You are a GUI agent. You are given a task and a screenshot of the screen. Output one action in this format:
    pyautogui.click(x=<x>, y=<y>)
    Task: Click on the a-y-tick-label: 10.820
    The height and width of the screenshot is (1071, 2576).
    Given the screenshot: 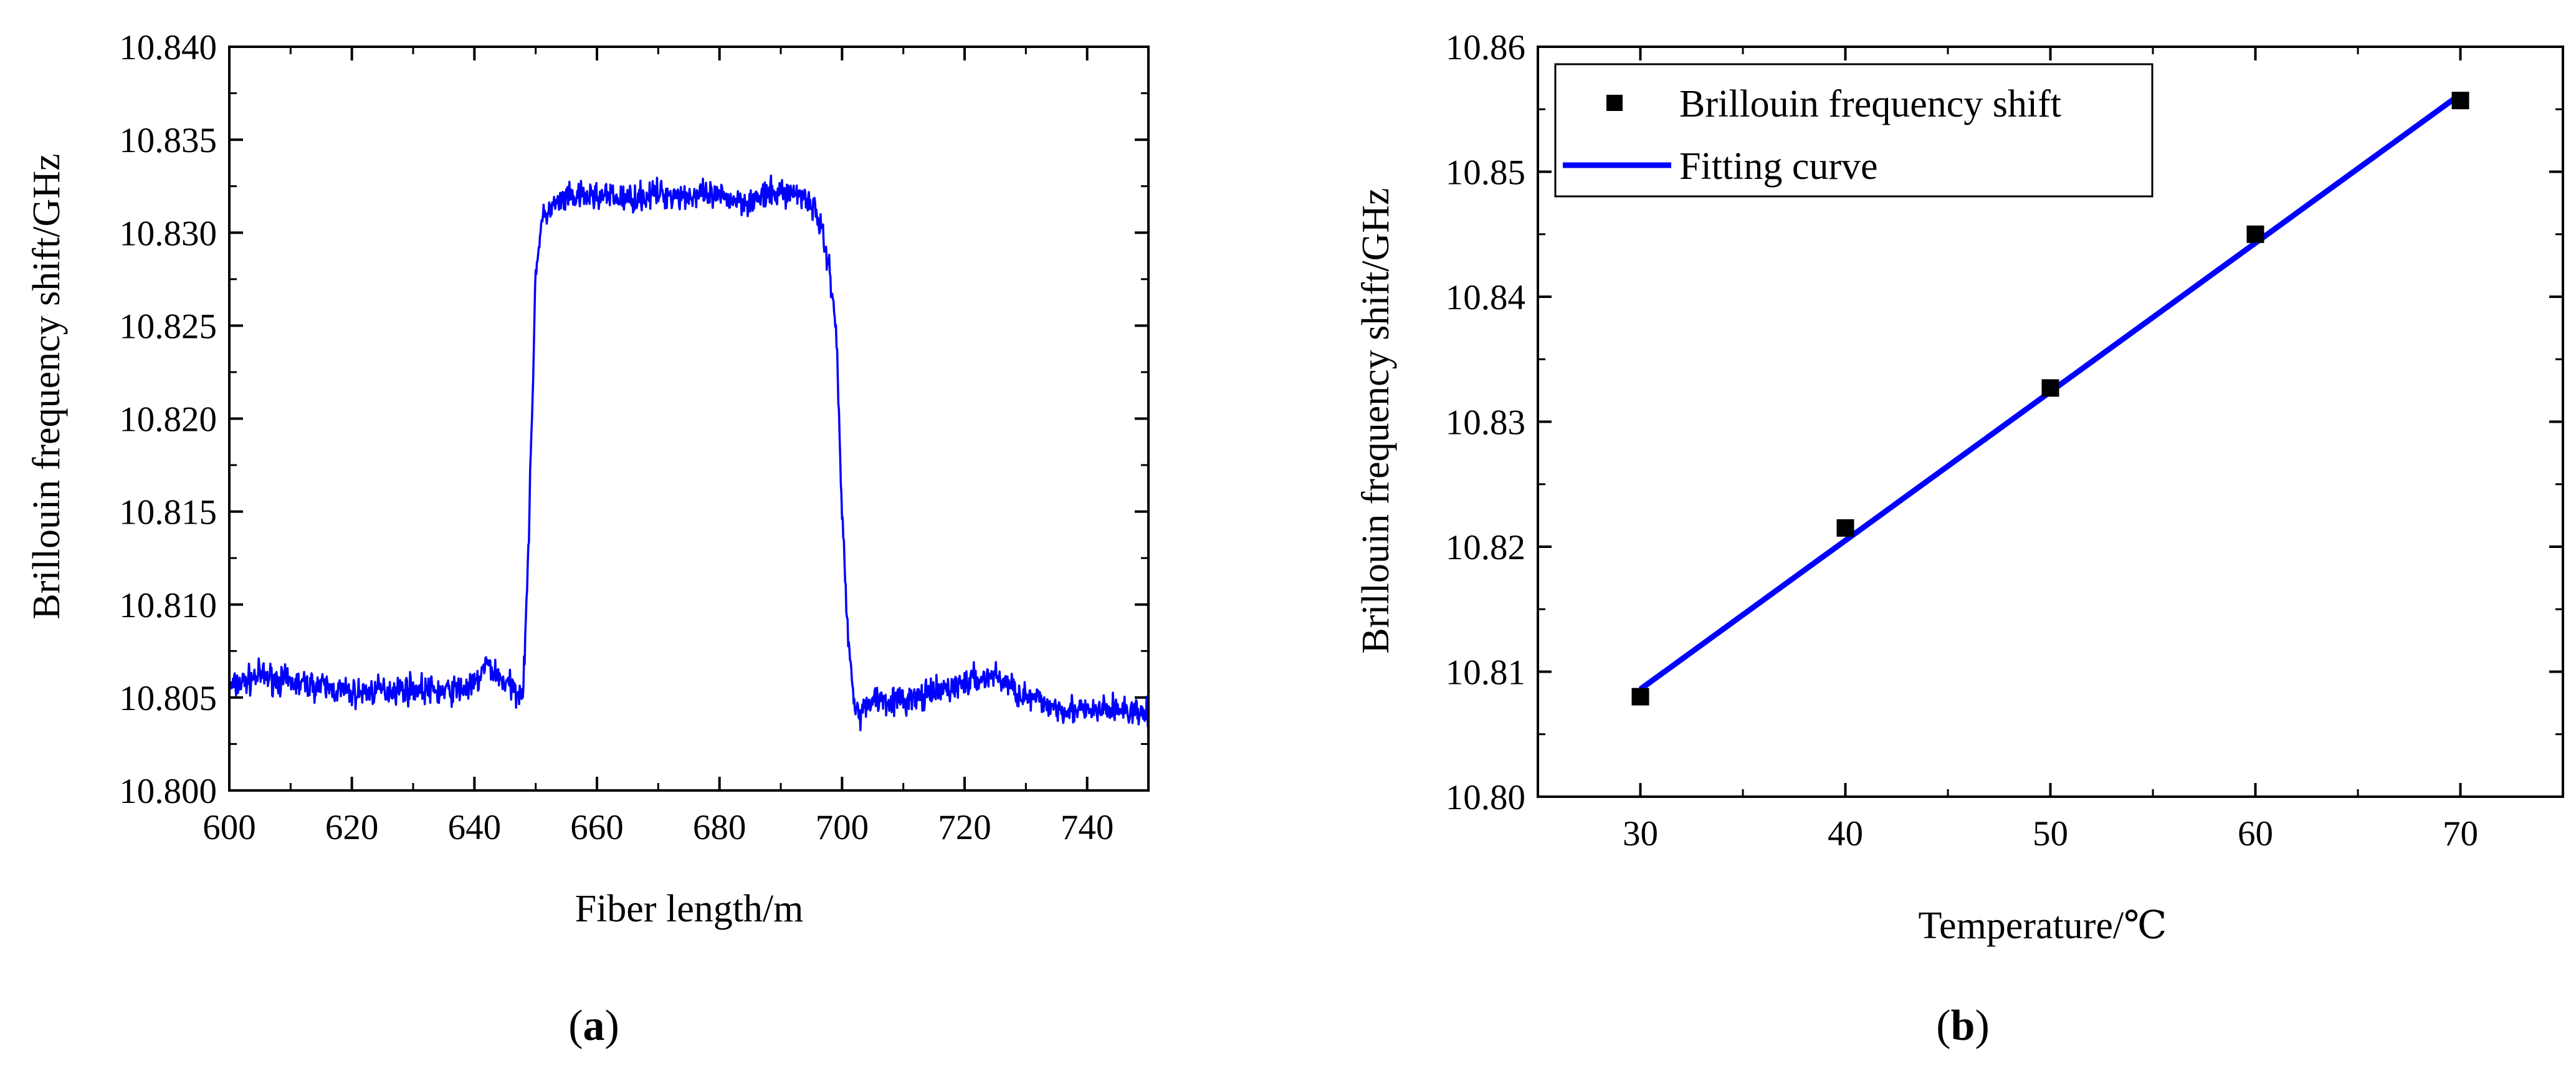 What is the action you would take?
    pyautogui.click(x=168, y=419)
    